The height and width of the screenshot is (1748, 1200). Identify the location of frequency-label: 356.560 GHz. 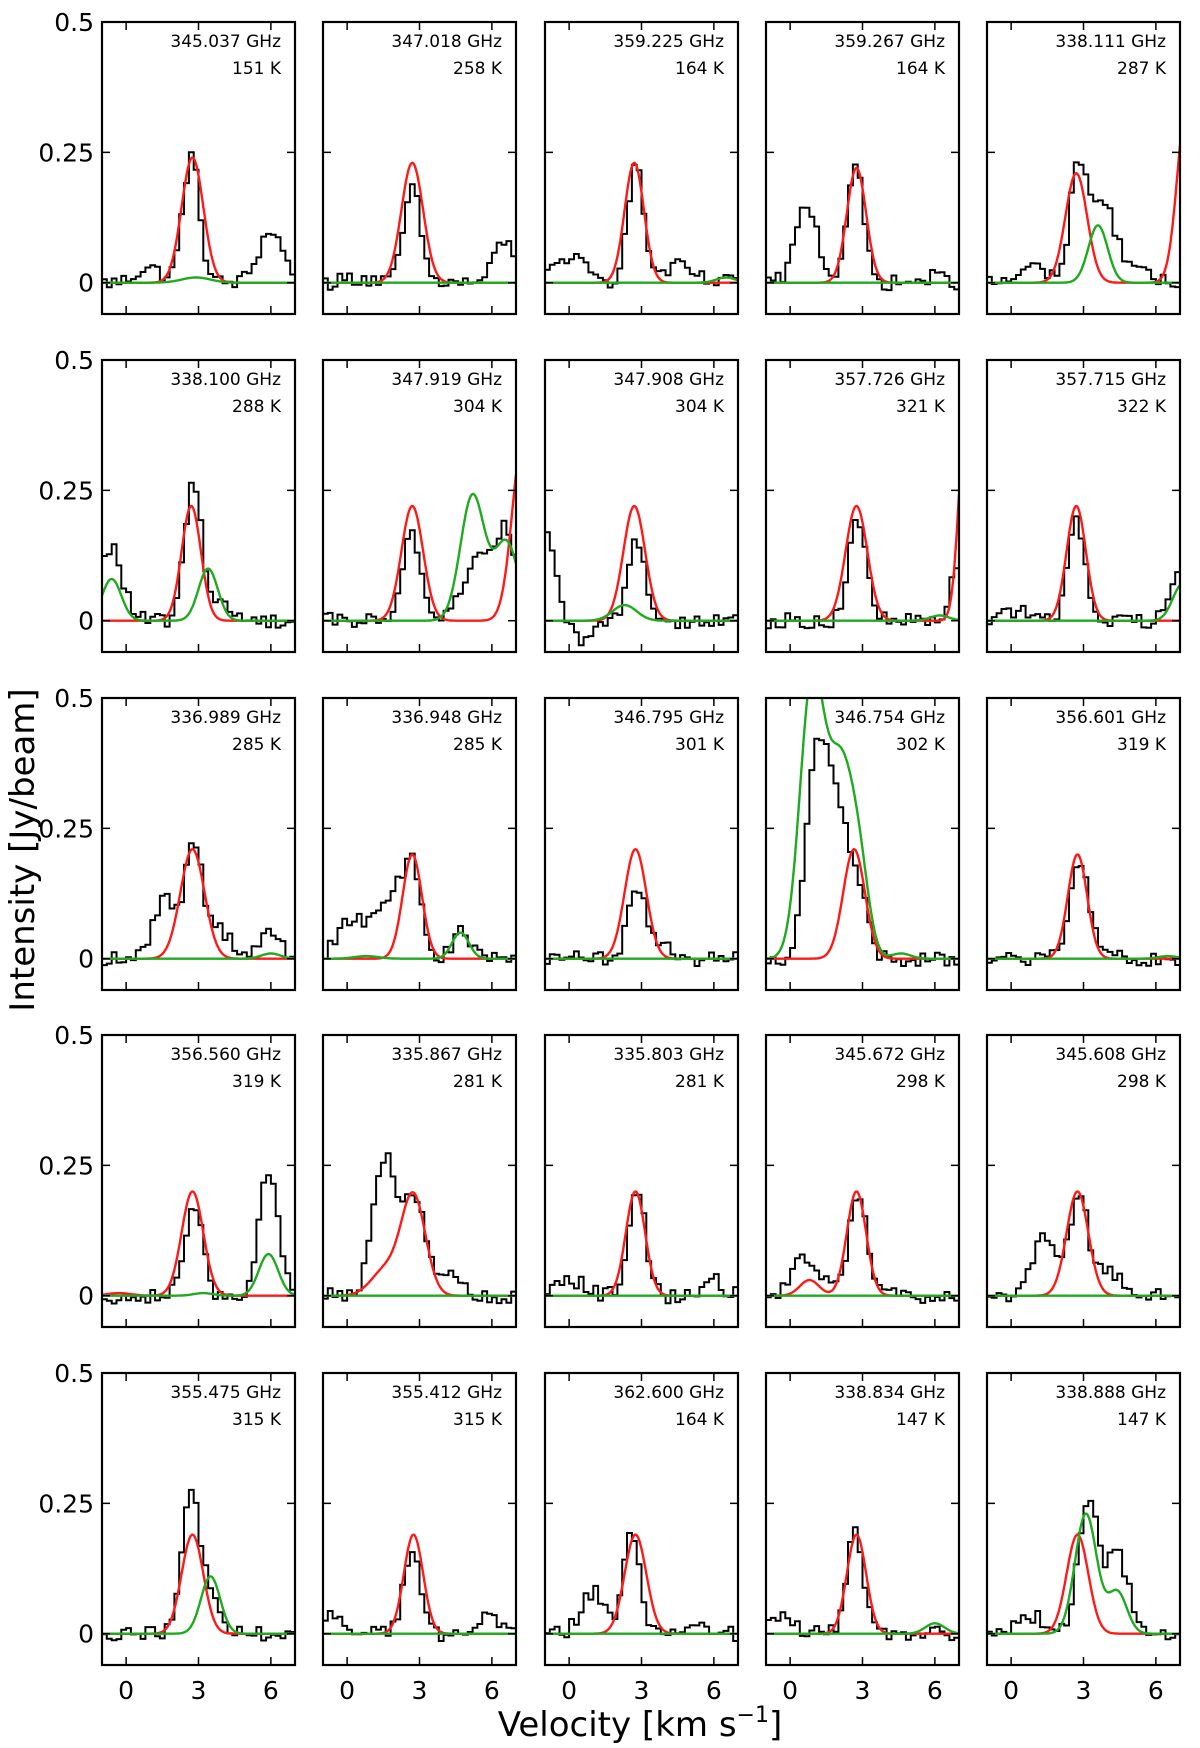
(225, 1055).